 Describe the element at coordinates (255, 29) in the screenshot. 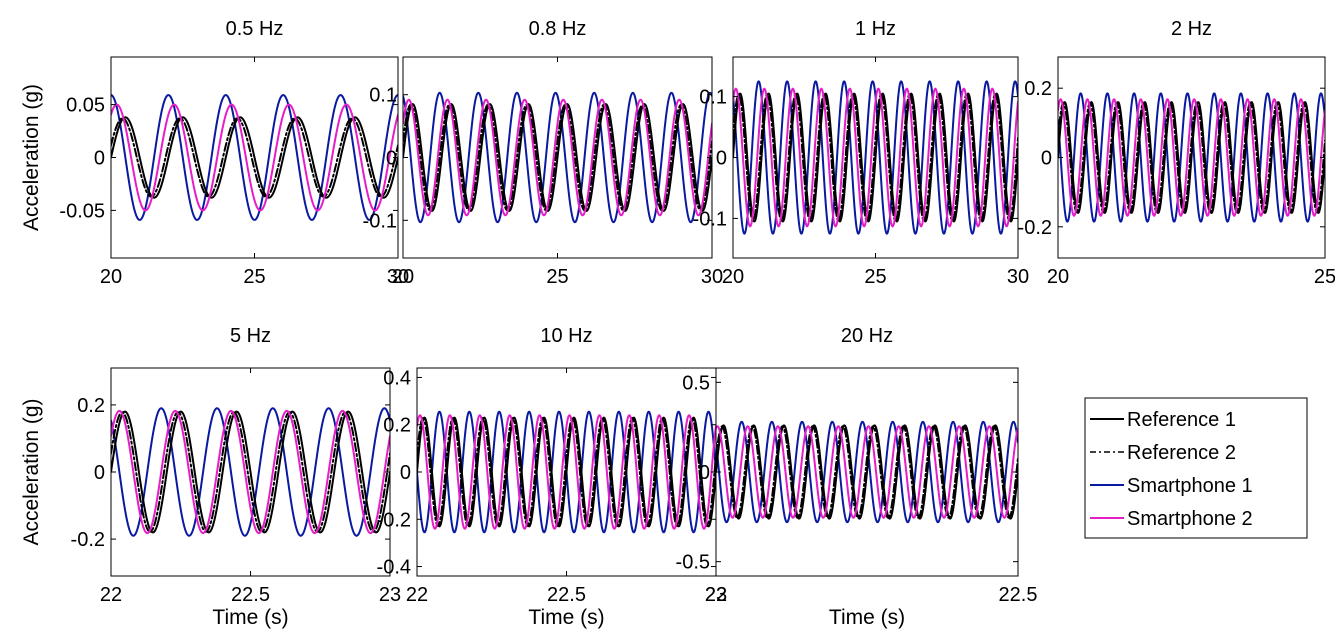

I see `subplot-title: 0.5 Hz` at that location.